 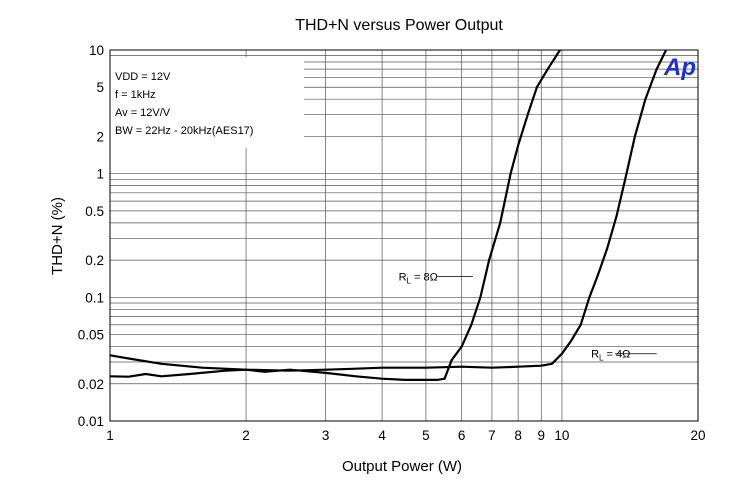 I want to click on y-tick-label: 0.05, so click(x=91, y=335).